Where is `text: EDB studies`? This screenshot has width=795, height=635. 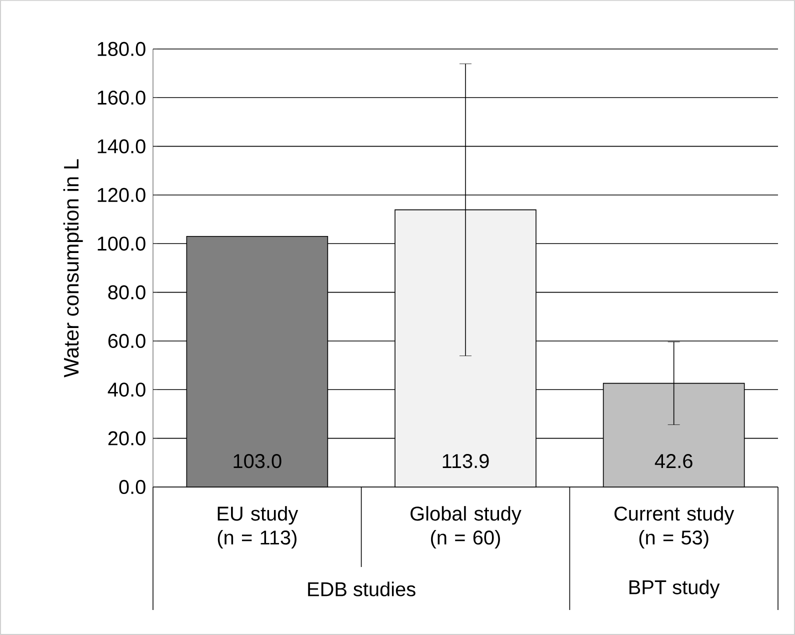
text: EDB studies is located at coordinates (362, 589).